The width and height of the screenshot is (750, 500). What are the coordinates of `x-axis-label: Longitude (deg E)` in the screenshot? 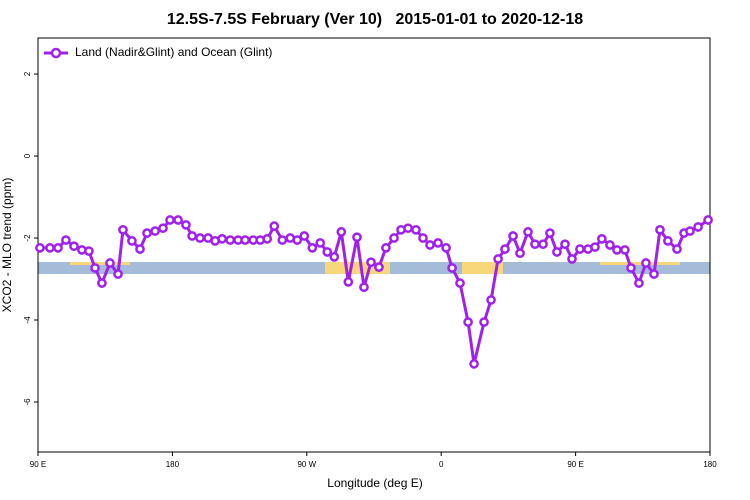 It's located at (374, 483).